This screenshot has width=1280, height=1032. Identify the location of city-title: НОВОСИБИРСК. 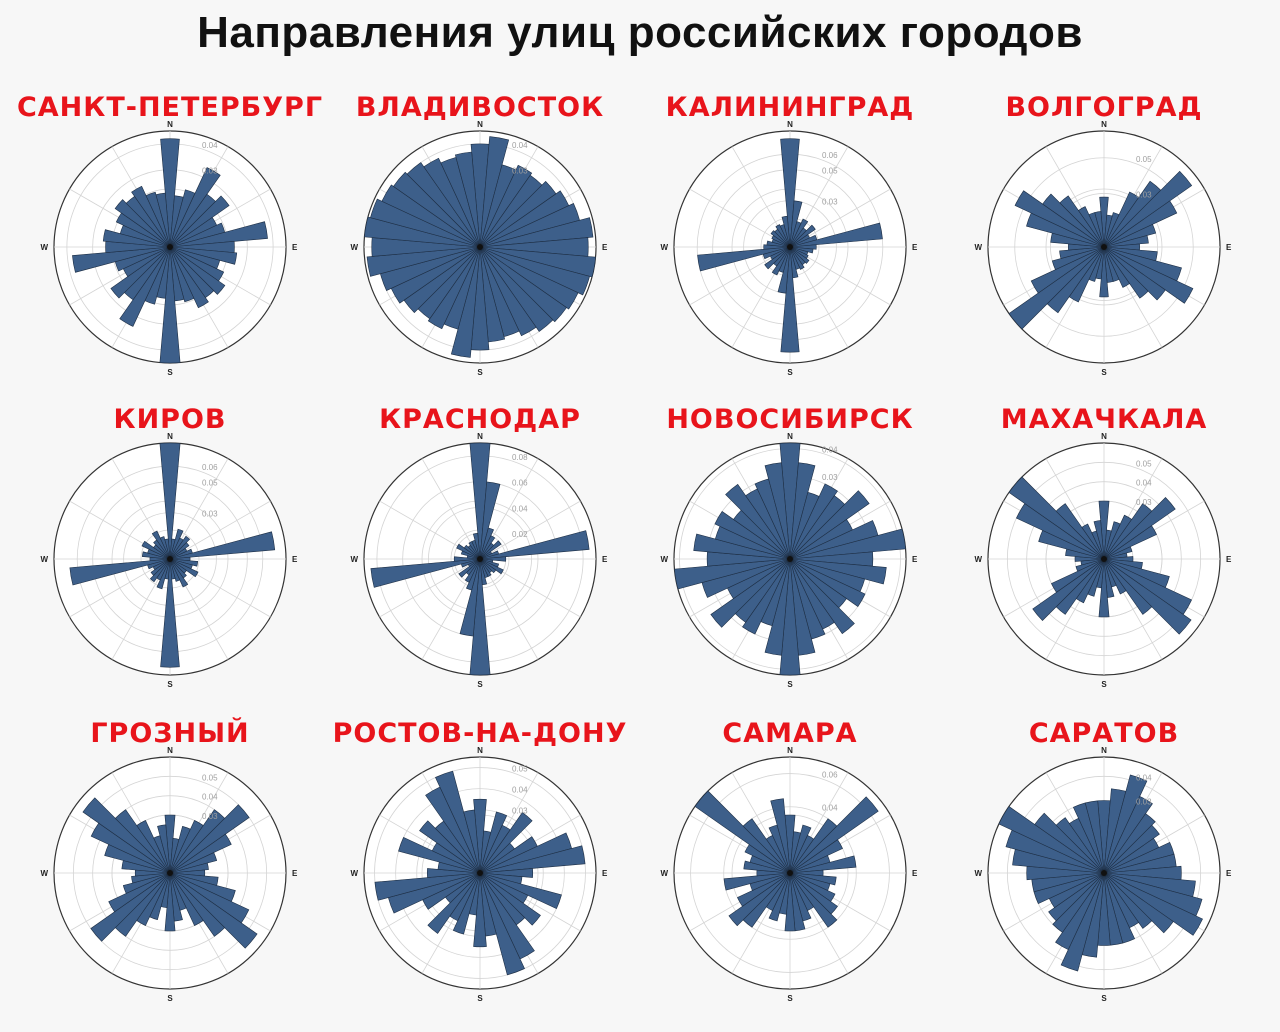
(790, 419).